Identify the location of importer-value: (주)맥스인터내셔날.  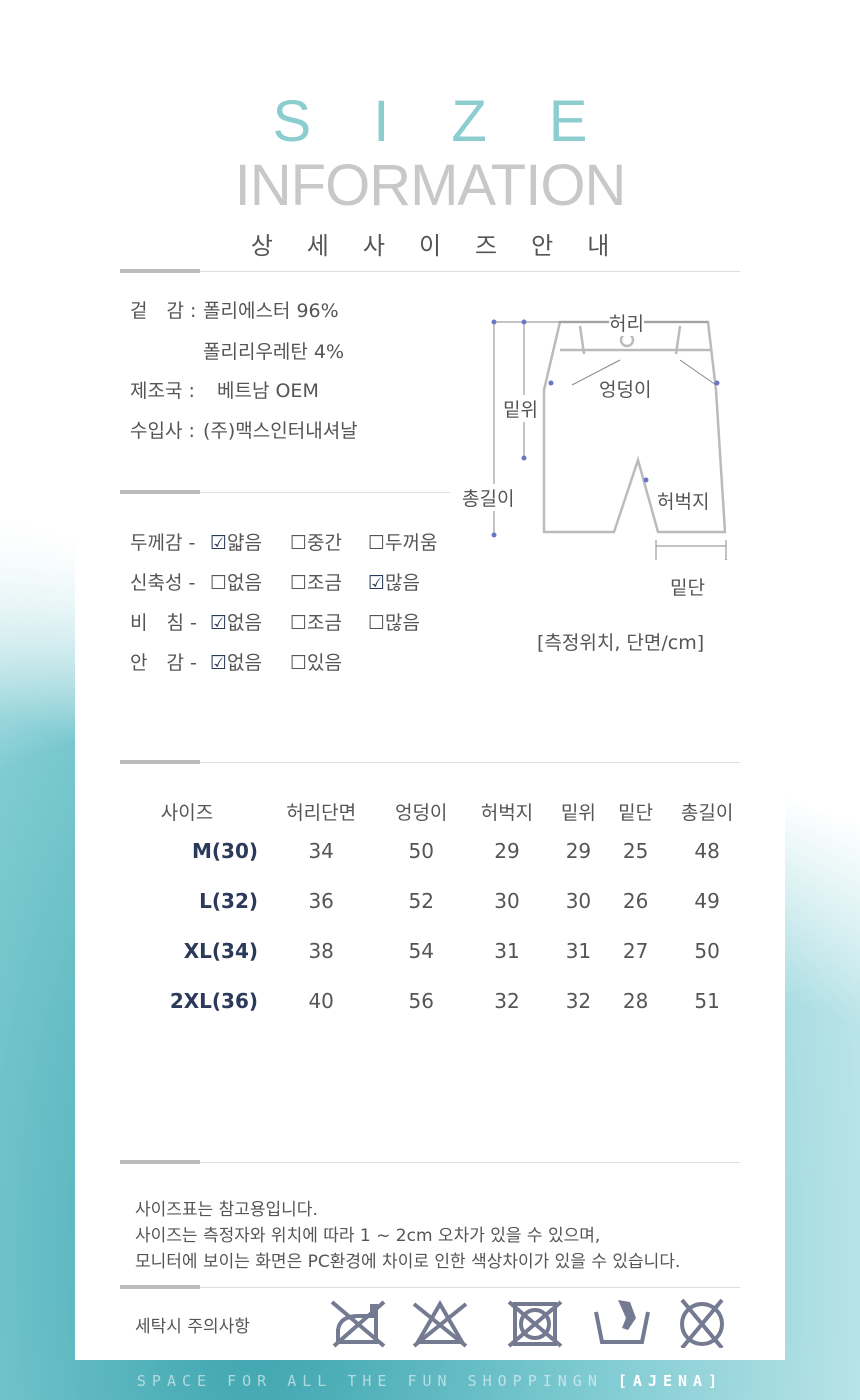
(280, 431).